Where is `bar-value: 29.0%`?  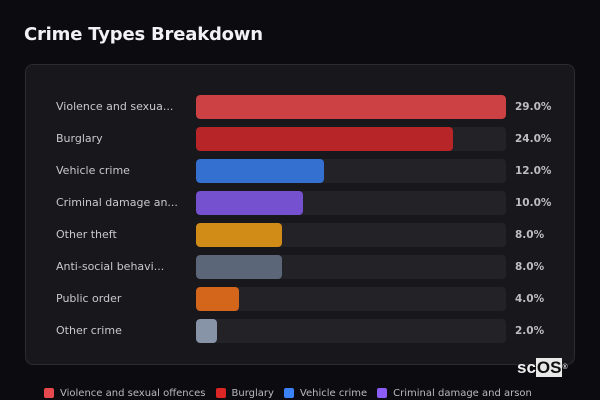
bar-value: 29.0% is located at coordinates (533, 107).